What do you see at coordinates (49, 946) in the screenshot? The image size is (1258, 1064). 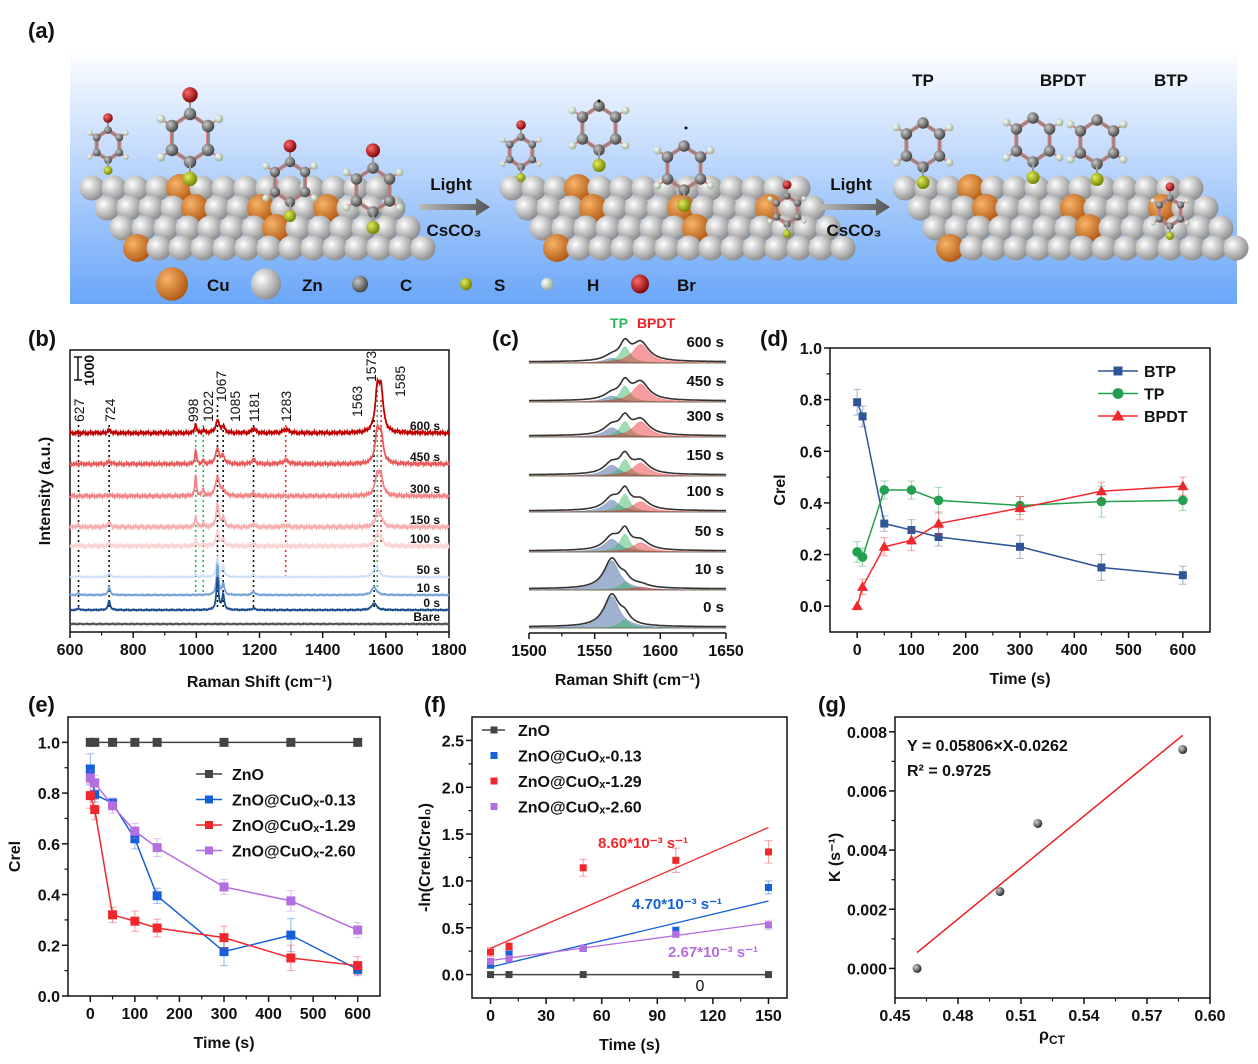 I see `y-tick-label: 0.2` at bounding box center [49, 946].